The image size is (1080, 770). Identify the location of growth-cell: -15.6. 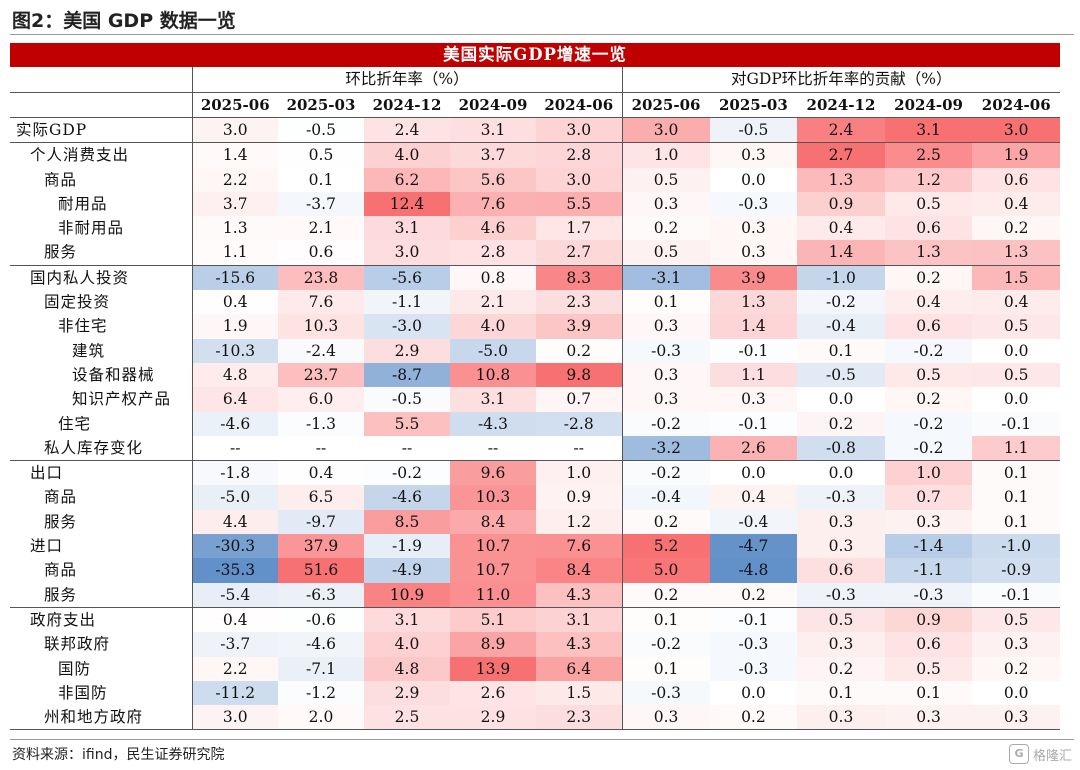
(234, 277).